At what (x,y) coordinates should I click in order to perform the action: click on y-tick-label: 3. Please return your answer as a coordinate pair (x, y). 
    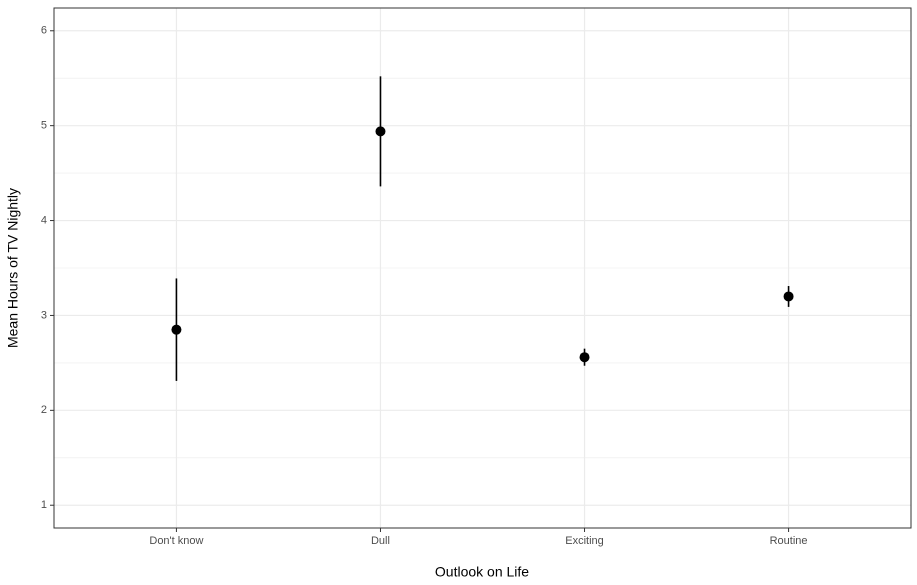
    Looking at the image, I should click on (44, 315).